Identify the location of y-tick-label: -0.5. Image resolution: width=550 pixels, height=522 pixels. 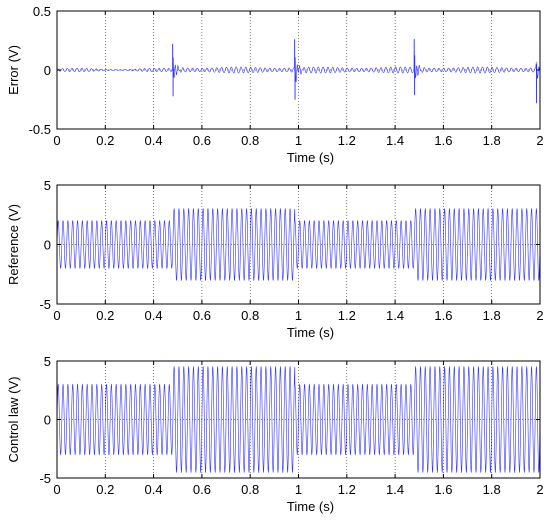
(40, 129).